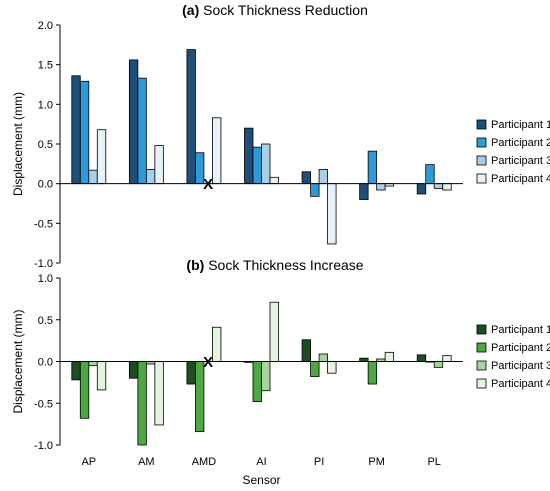 Image resolution: width=550 pixels, height=491 pixels. I want to click on x-category-label: AI, so click(261, 462).